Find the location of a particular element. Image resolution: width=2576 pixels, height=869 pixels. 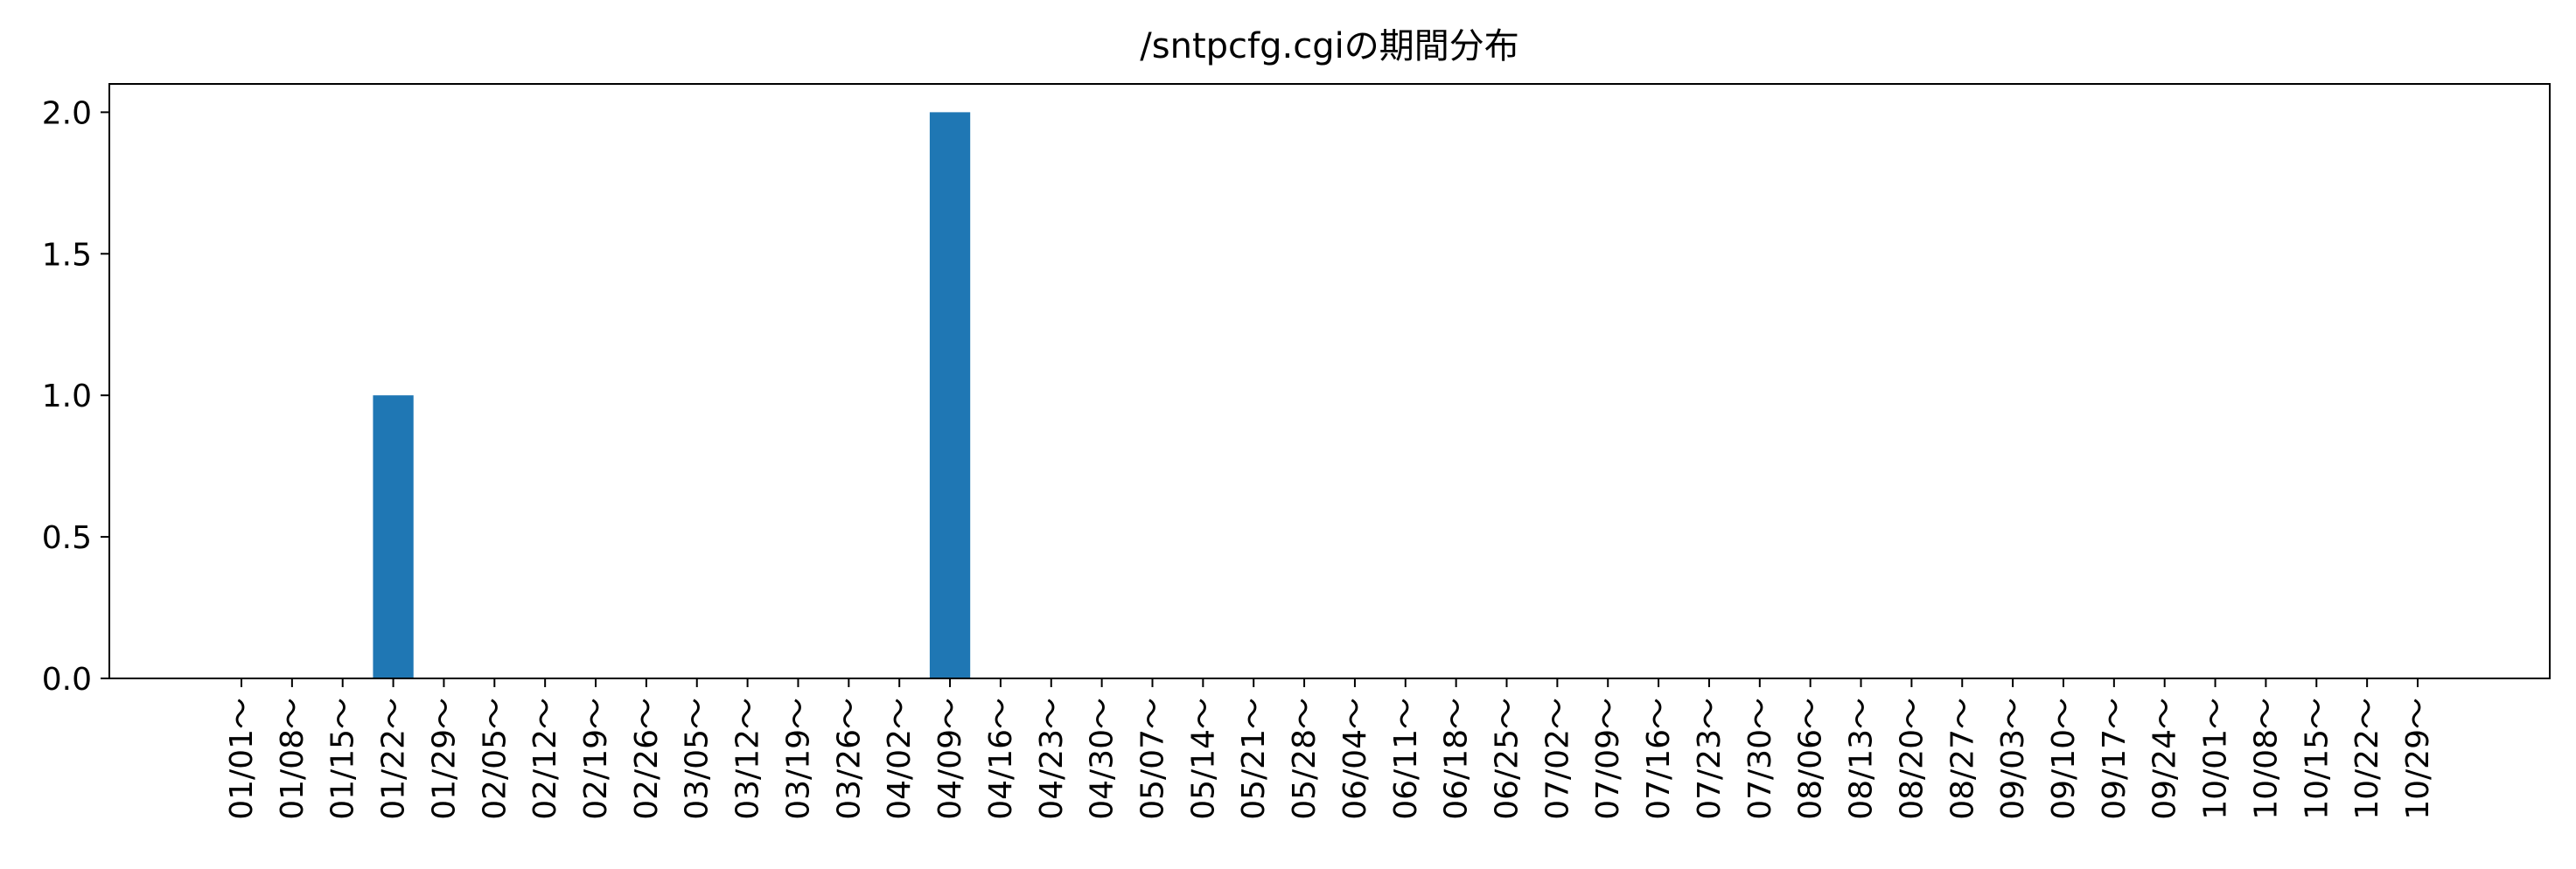

x-tick-label: 10/15～ is located at coordinates (2317, 759).